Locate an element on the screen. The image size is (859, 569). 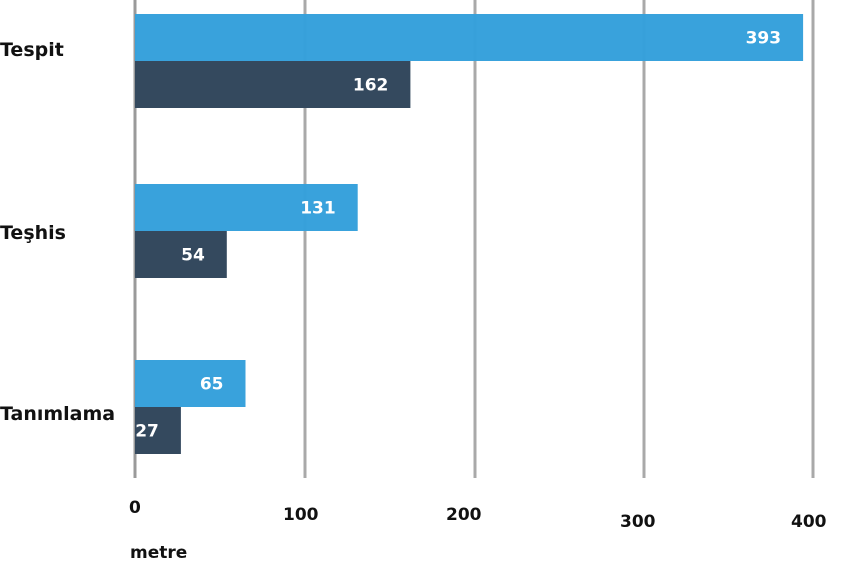
x-tick-label-300: 300 is located at coordinates (638, 522).